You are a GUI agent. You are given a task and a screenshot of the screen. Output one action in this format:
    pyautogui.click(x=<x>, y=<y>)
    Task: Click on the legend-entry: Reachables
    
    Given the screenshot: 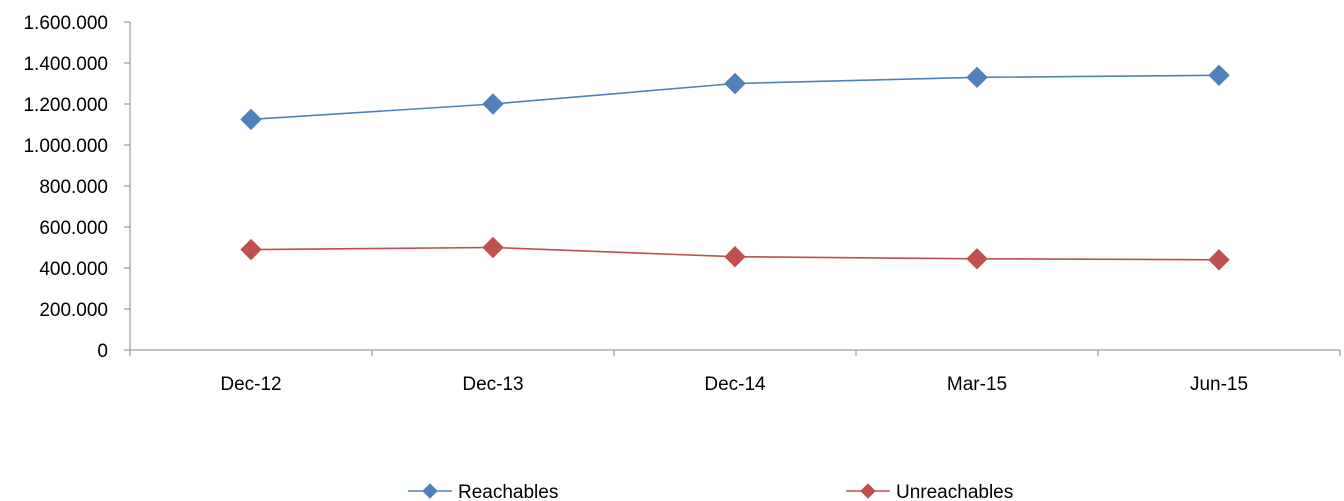 What is the action you would take?
    pyautogui.click(x=483, y=491)
    